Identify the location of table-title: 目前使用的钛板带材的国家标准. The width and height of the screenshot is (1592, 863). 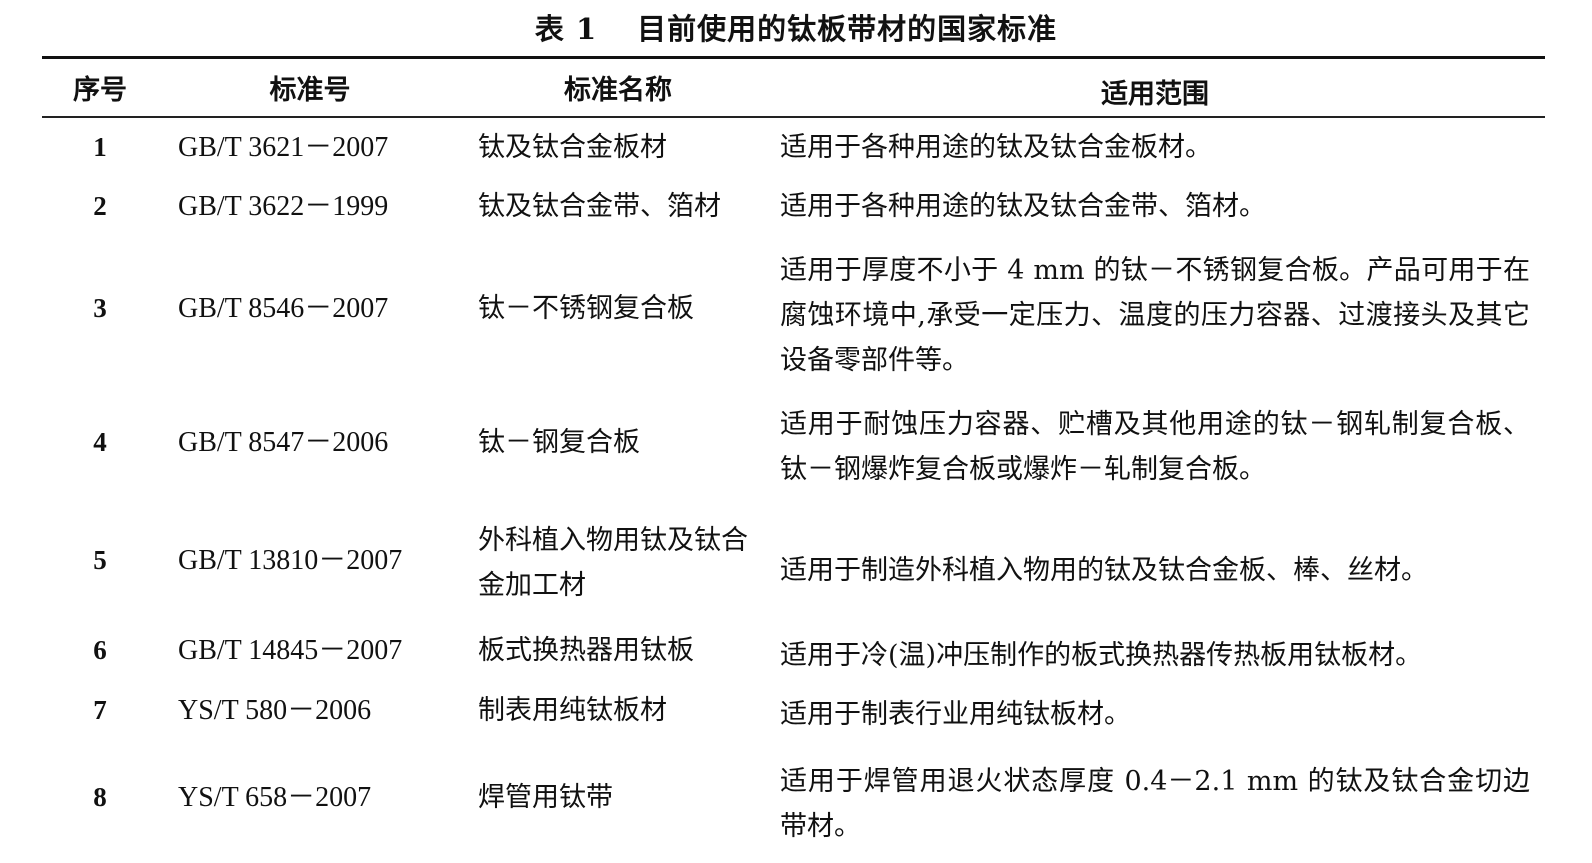
(847, 29).